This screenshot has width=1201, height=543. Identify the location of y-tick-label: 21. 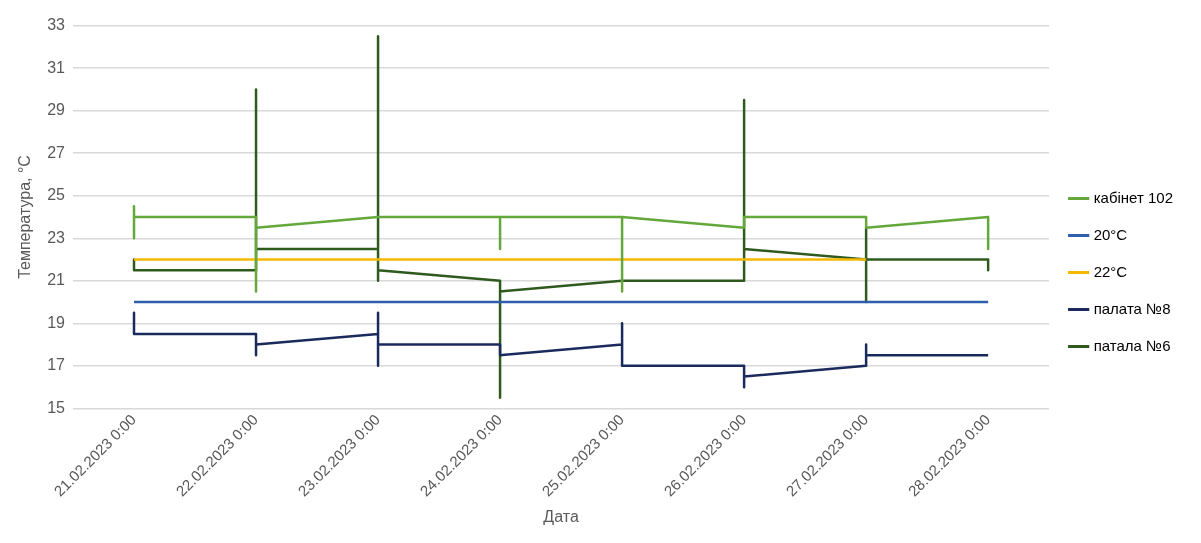
(56, 280).